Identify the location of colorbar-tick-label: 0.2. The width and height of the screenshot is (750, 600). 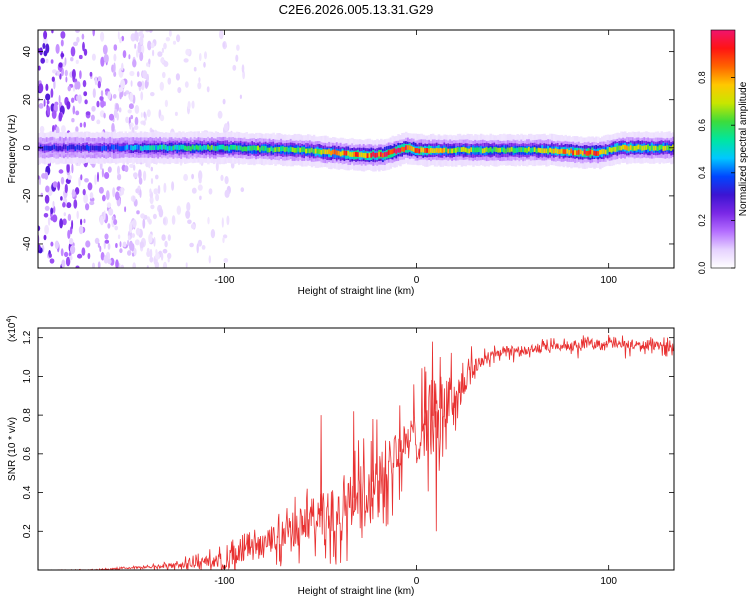
(702, 220).